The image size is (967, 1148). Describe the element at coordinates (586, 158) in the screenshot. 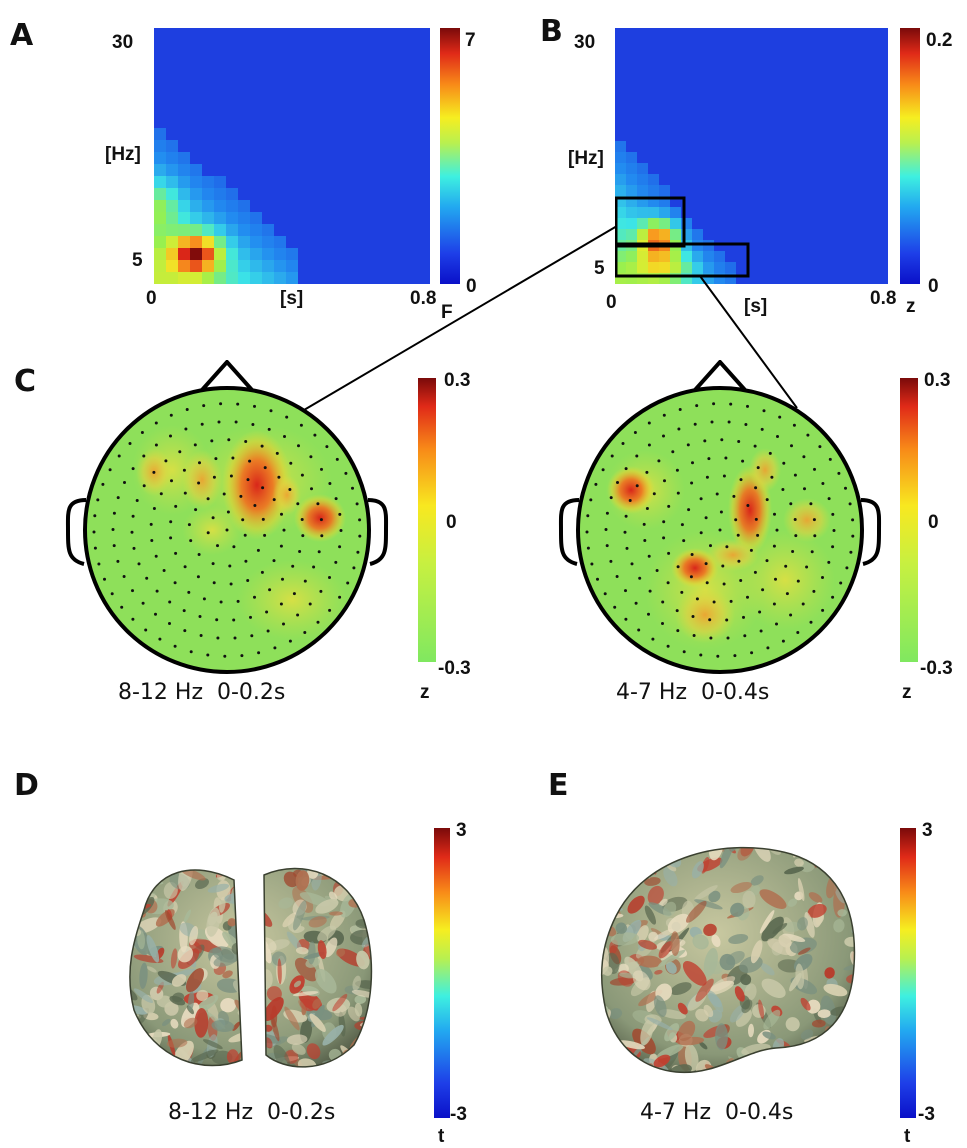

I see `b-ylabel-hz: [Hz]` at that location.